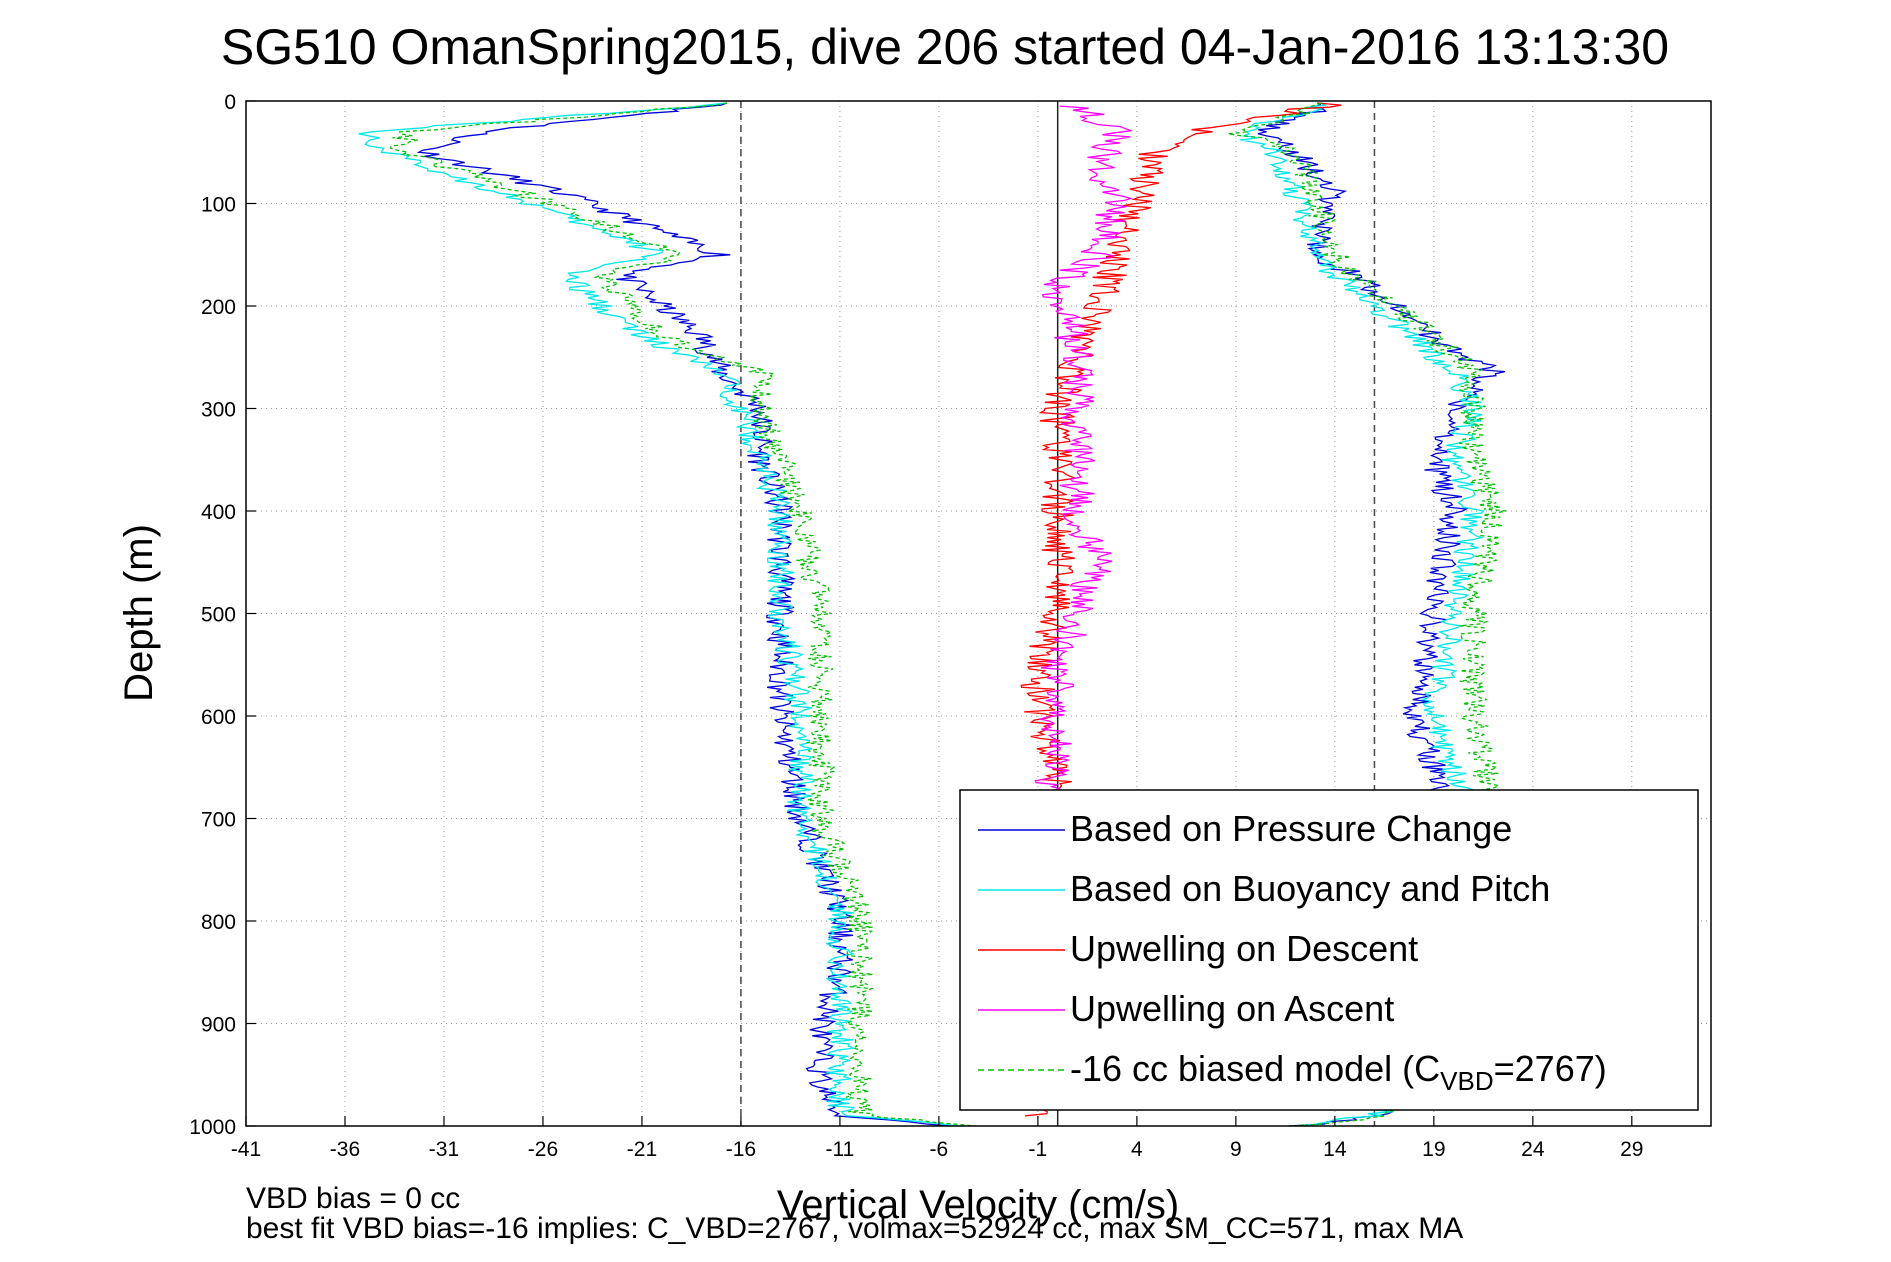 Image resolution: width=1891 pixels, height=1262 pixels. I want to click on y-tick-label: 800, so click(218, 922).